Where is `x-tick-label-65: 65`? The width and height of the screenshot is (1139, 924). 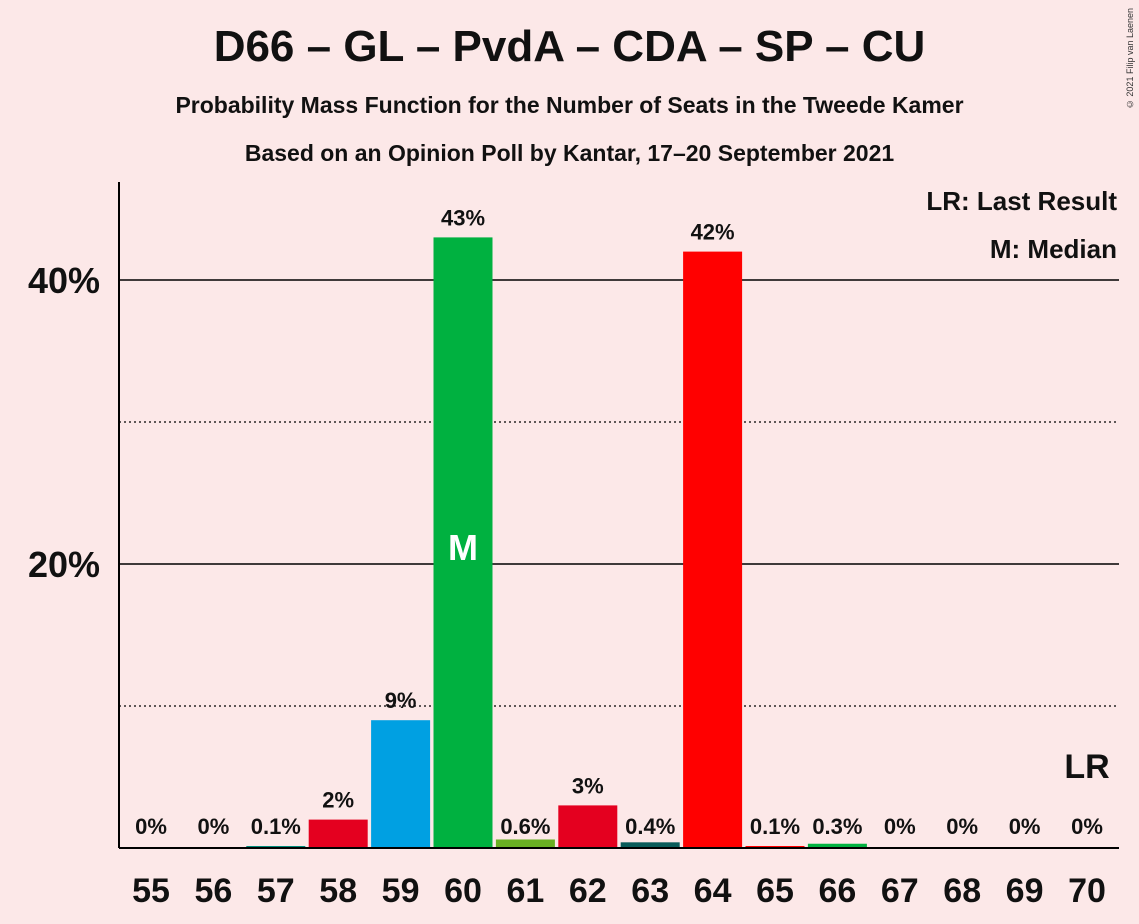
x-tick-label-65: 65 is located at coordinates (775, 891).